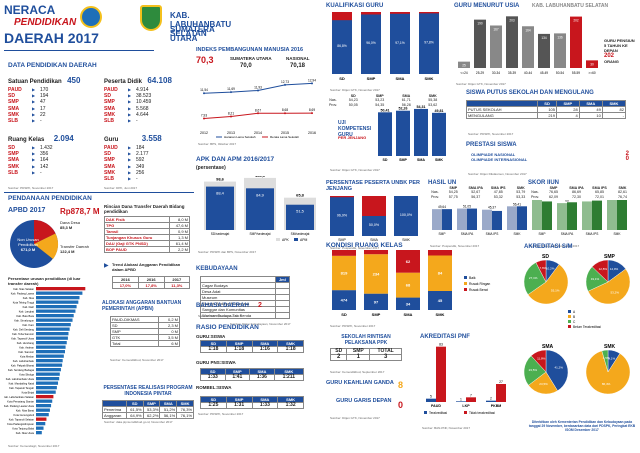 Image resolution: width=640 pixels, height=453 pixels. What do you see at coordinates (548, 247) in the screenshot?
I see `akreditasi-title: AKREDITASI S/M` at bounding box center [548, 247].